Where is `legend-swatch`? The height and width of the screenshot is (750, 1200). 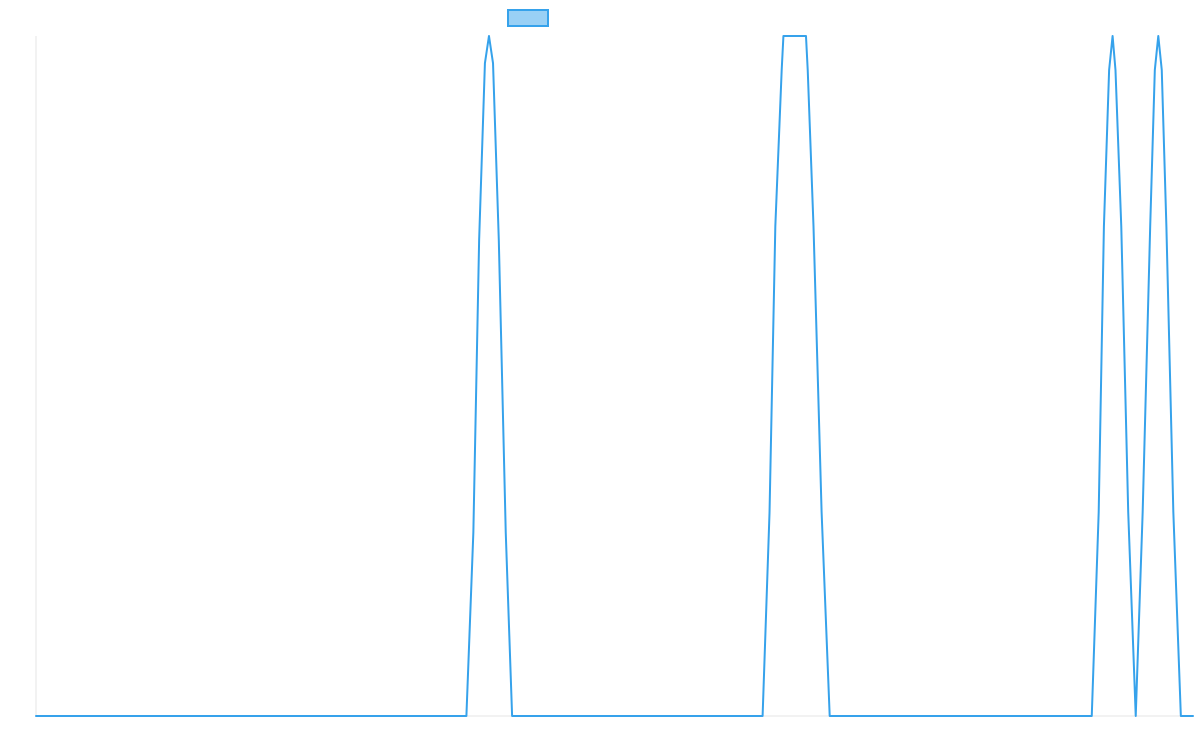
legend-swatch is located at coordinates (528, 18).